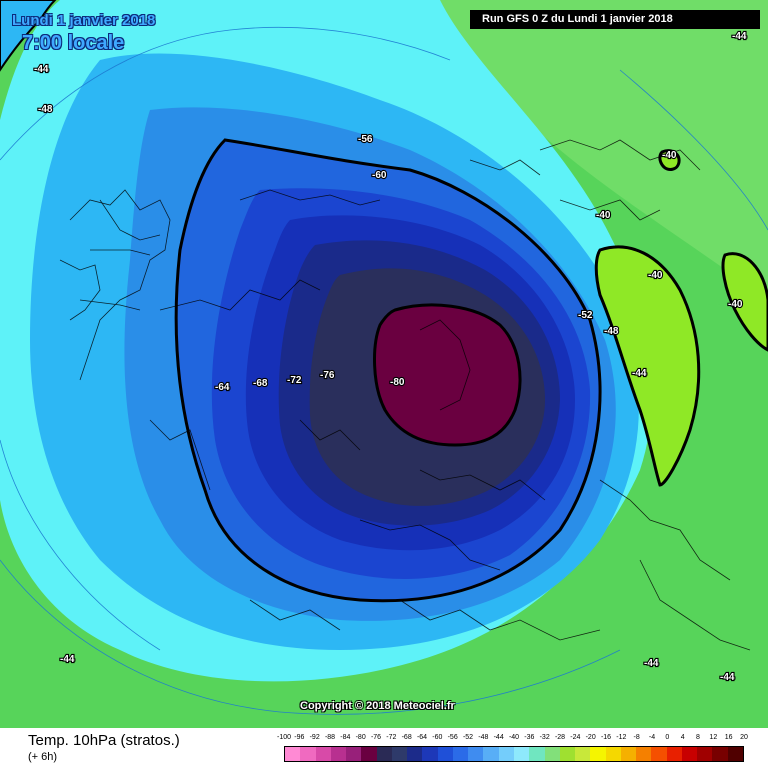  Describe the element at coordinates (379, 175) in the screenshot. I see `map-label: -60` at that location.